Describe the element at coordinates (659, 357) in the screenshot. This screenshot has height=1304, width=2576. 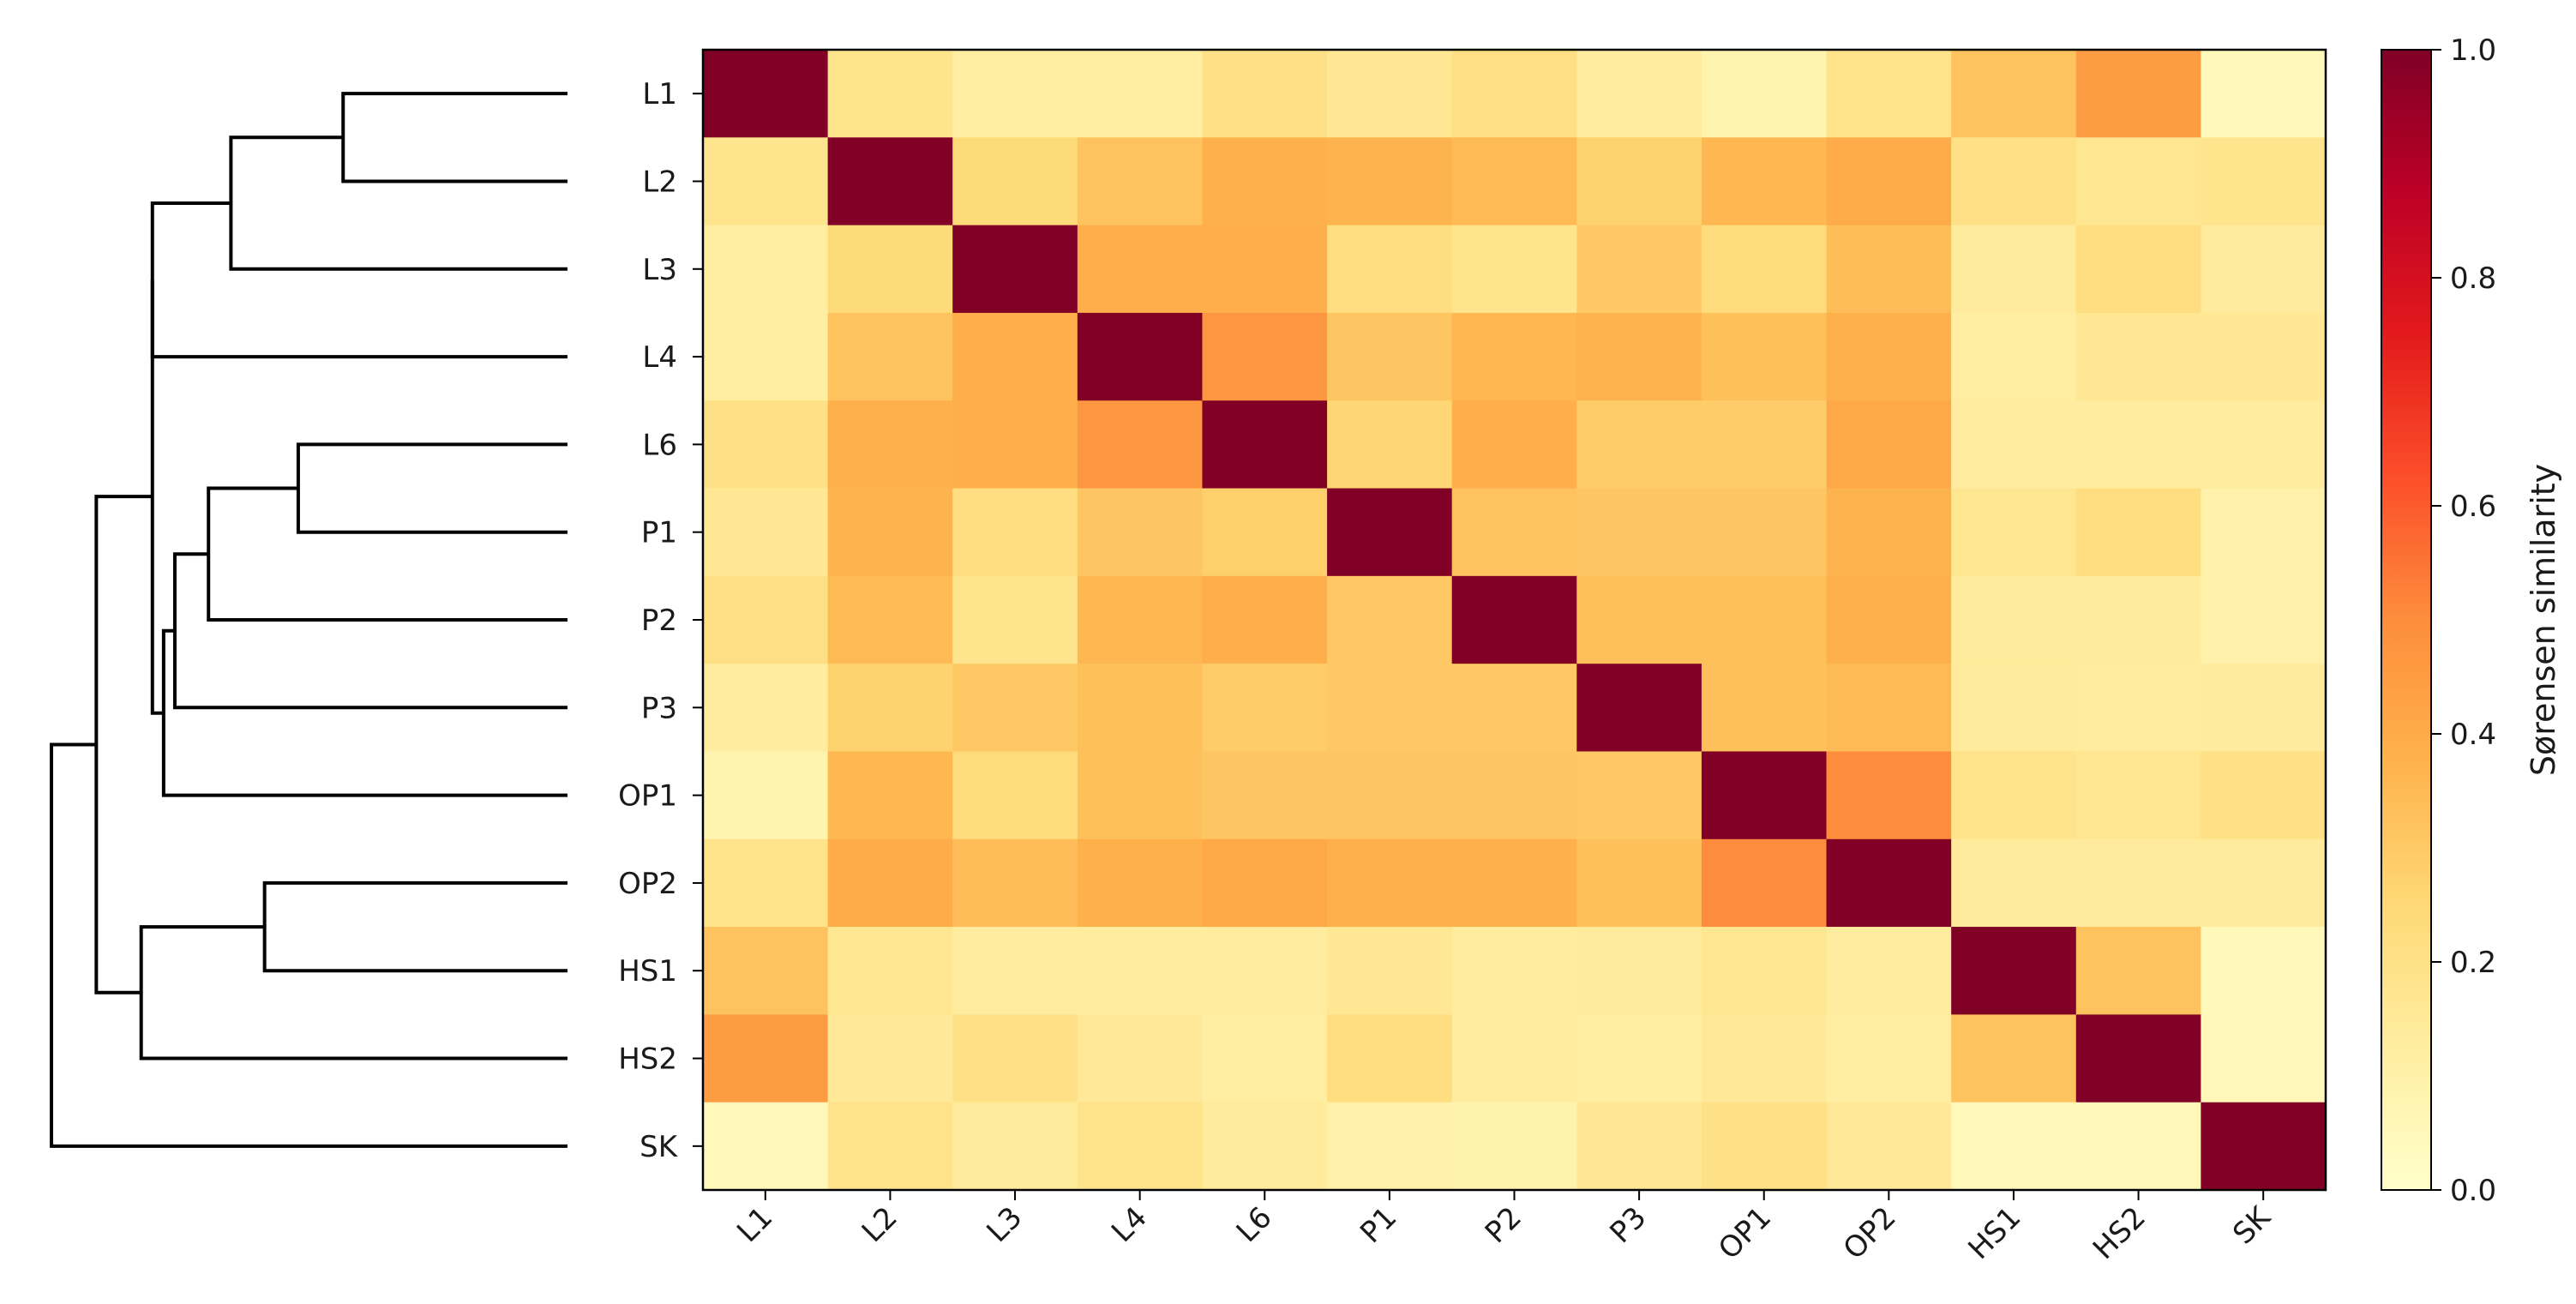
I see `row-tick-label: L4` at that location.